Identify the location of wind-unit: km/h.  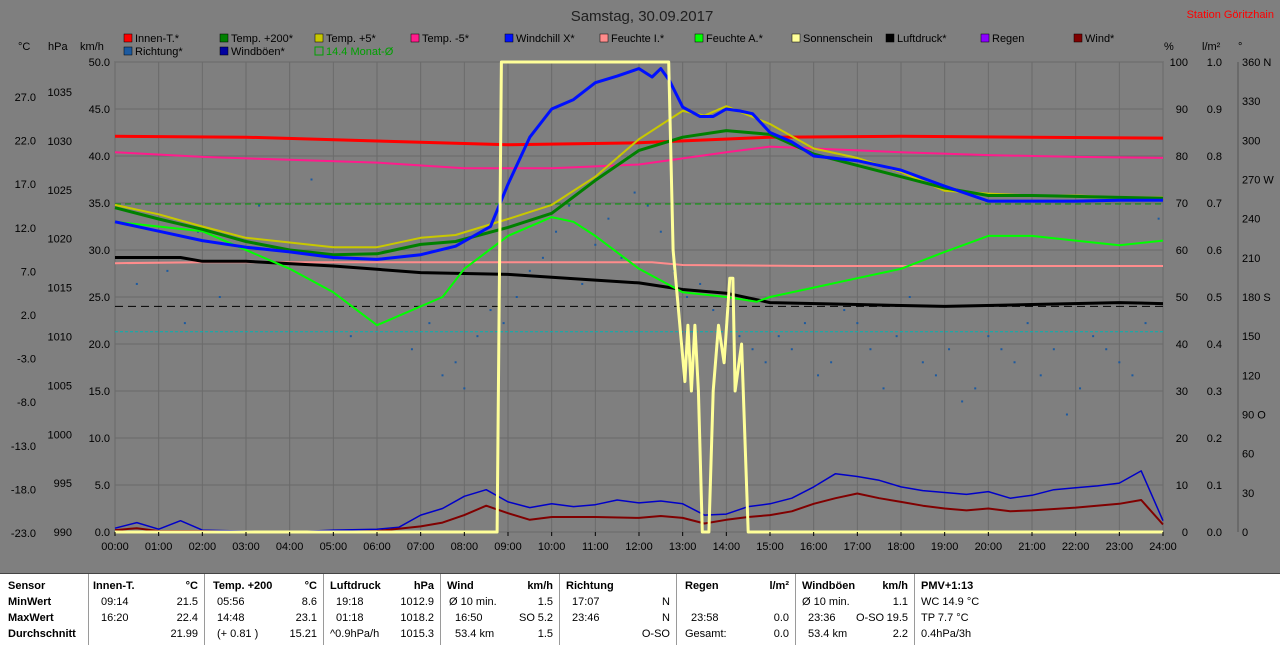
(540, 586).